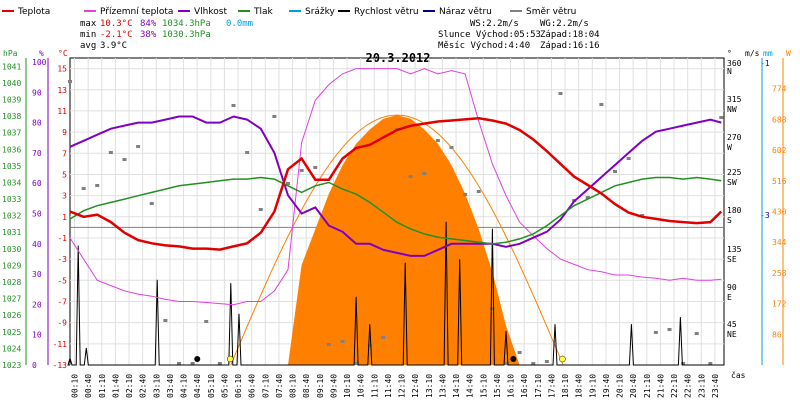 The height and width of the screenshot is (404, 800). What do you see at coordinates (186, 35) in the screenshot?
I see `stat-min-press: 1030.3hPa` at bounding box center [186, 35].